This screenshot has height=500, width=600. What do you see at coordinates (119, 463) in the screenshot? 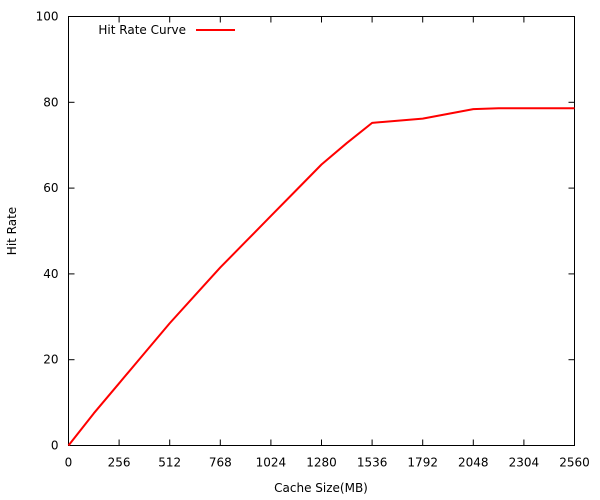
I see `x-tick-label: 256` at bounding box center [119, 463].